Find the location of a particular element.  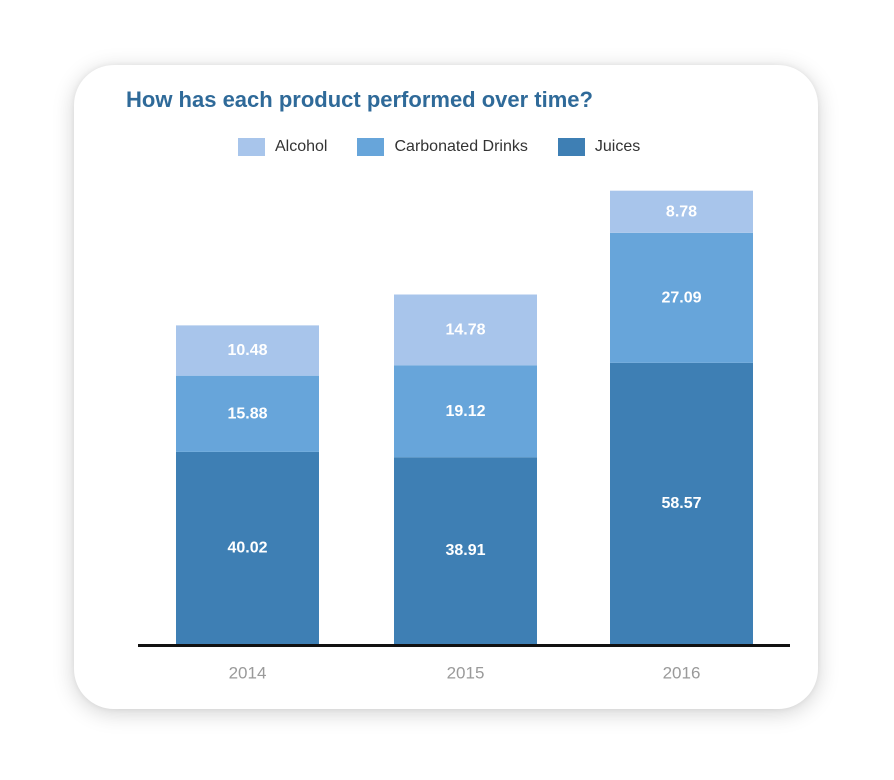

legend-label-carbonated-drinks: Carbonated Drinks is located at coordinates (461, 146).